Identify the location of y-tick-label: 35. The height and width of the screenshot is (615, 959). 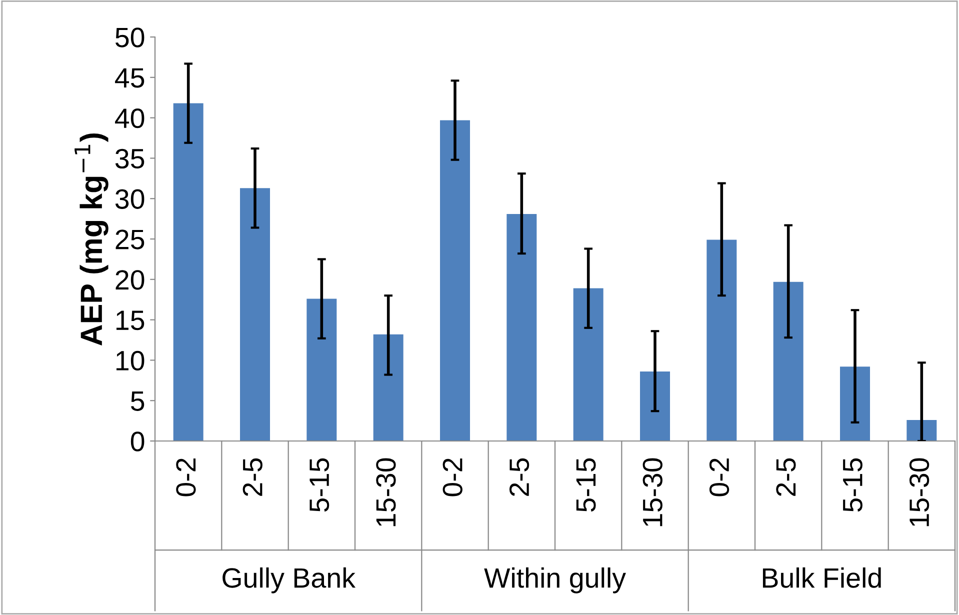
(129, 158).